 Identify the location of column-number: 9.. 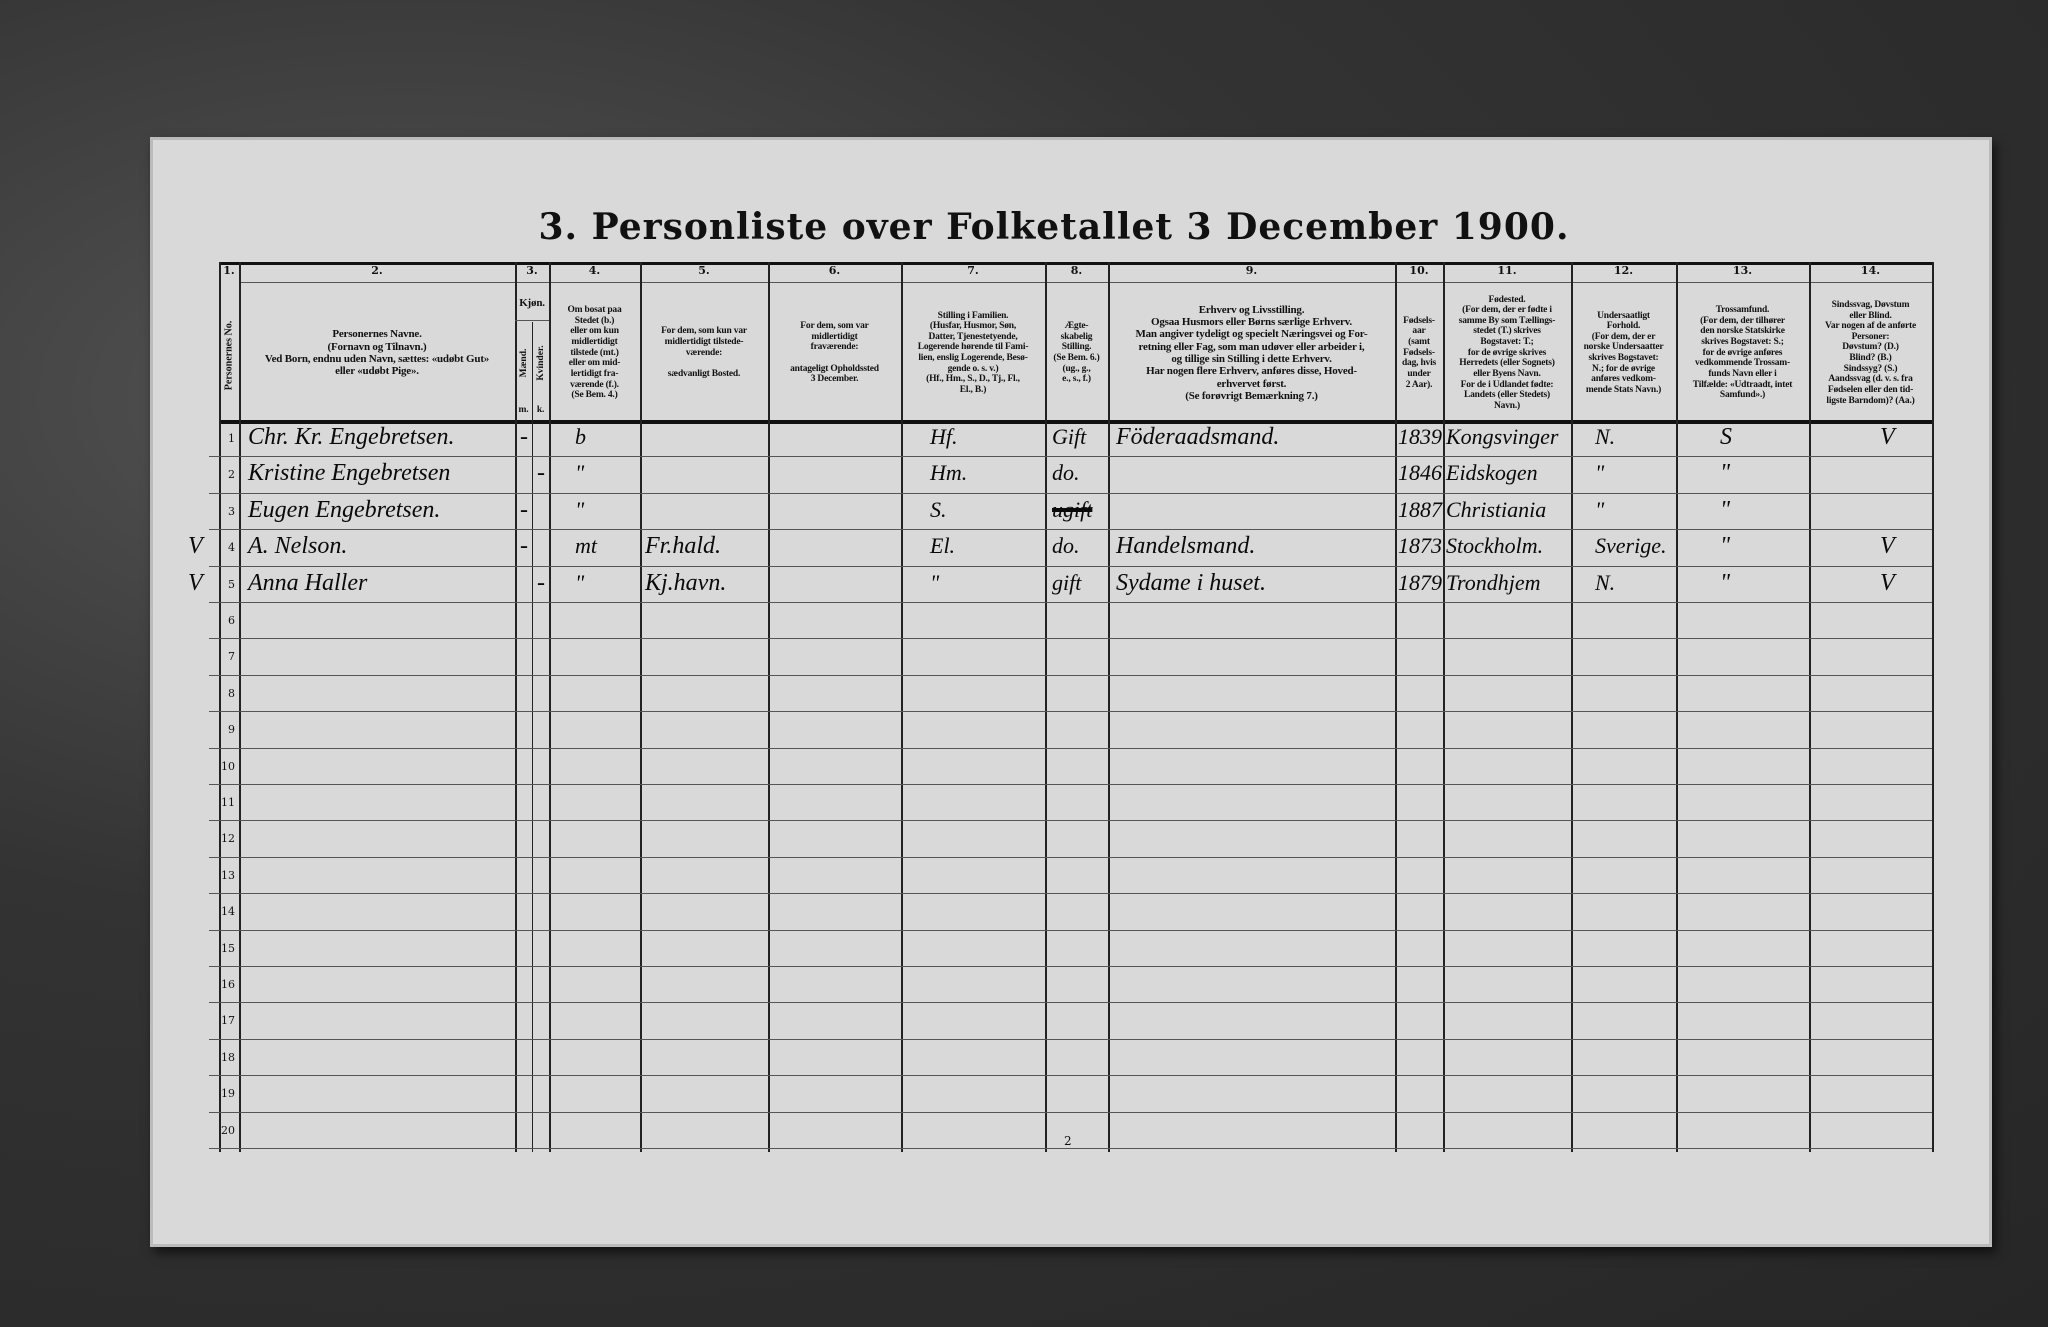
(1251, 270).